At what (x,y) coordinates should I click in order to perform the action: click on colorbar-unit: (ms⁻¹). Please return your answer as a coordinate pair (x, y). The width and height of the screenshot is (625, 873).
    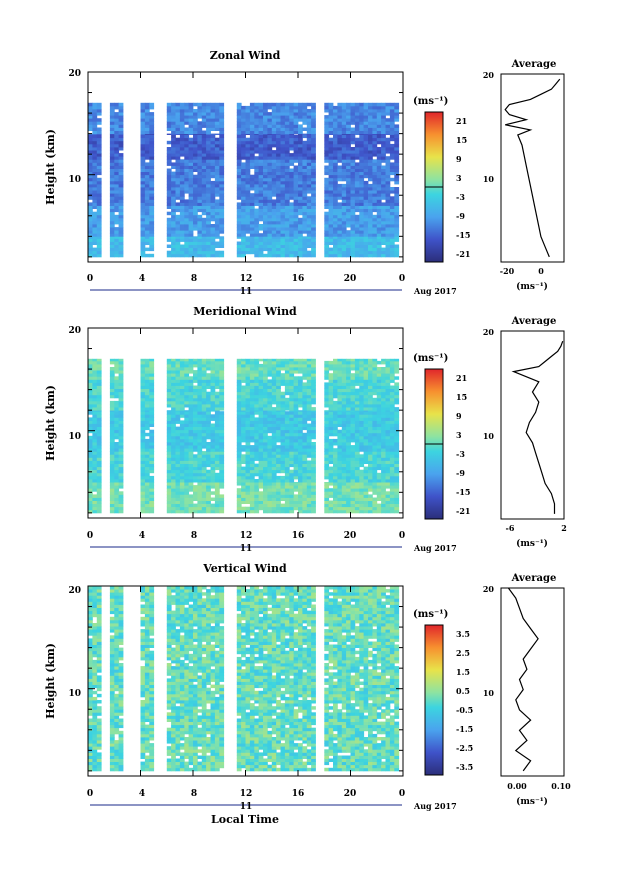
    Looking at the image, I should click on (430, 101).